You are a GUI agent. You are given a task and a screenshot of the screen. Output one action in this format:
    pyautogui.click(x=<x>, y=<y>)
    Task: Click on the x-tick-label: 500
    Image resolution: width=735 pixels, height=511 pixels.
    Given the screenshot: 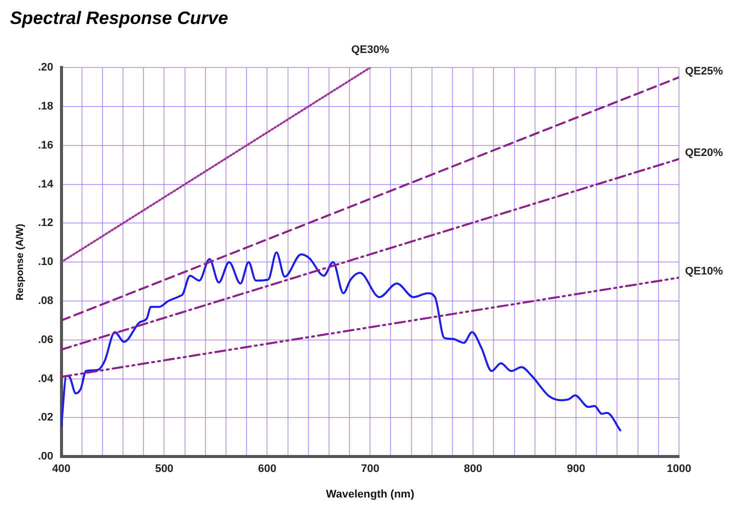 What is the action you would take?
    pyautogui.click(x=164, y=469)
    